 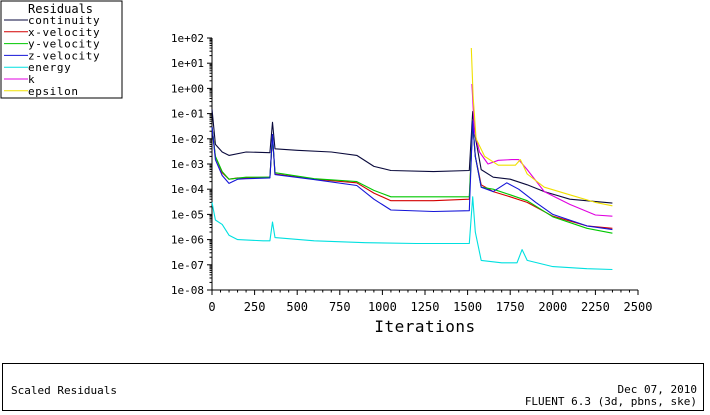 What do you see at coordinates (187, 240) in the screenshot?
I see `y-tick-label: 1e-06` at bounding box center [187, 240].